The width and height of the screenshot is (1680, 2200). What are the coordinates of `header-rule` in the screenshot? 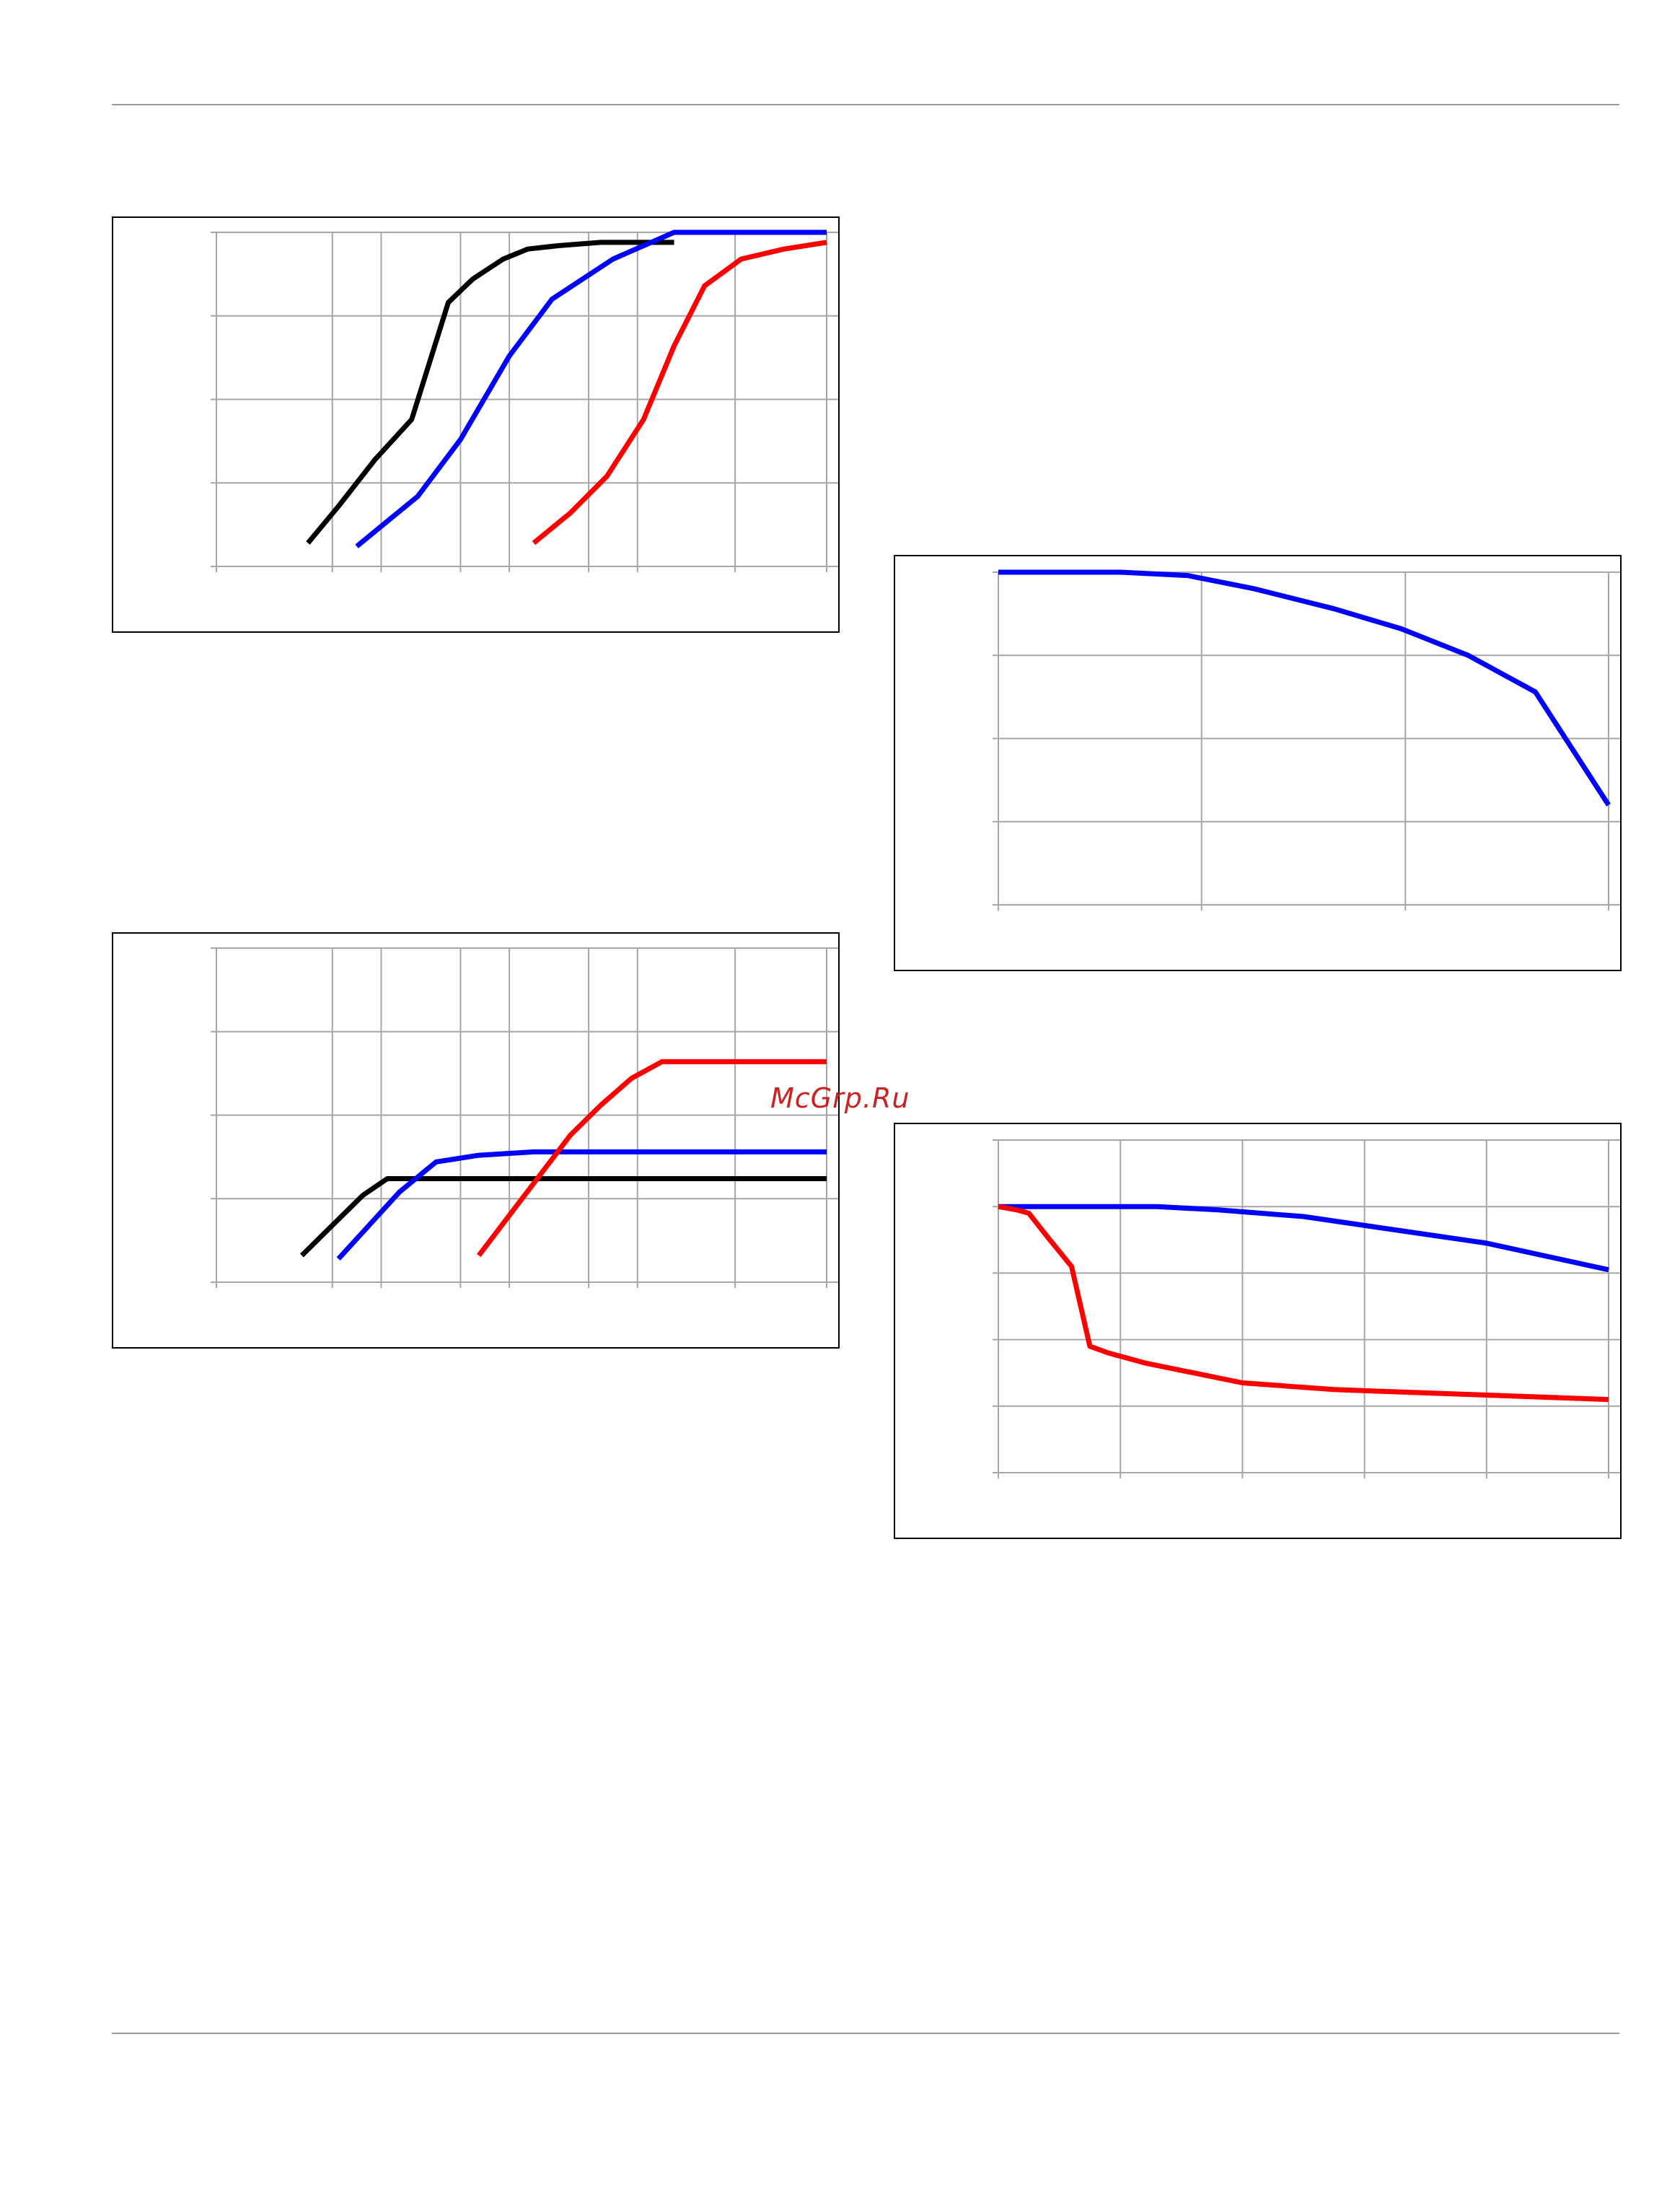 It's located at (865, 105).